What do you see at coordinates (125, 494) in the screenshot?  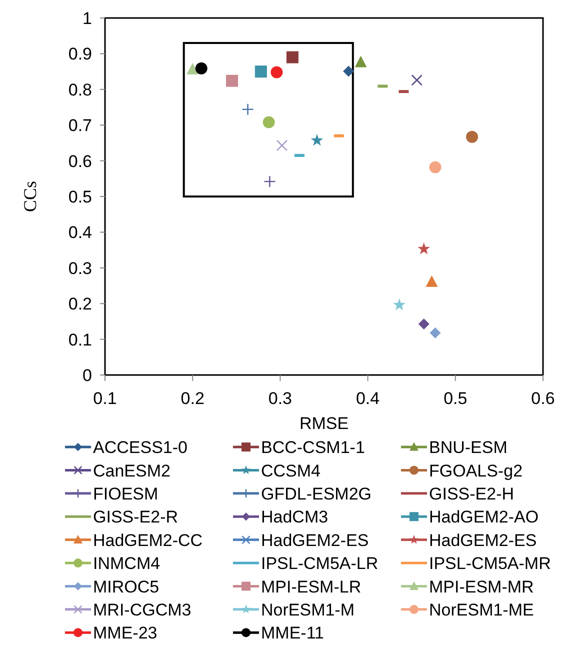 I see `legend-label: FIOESM` at bounding box center [125, 494].